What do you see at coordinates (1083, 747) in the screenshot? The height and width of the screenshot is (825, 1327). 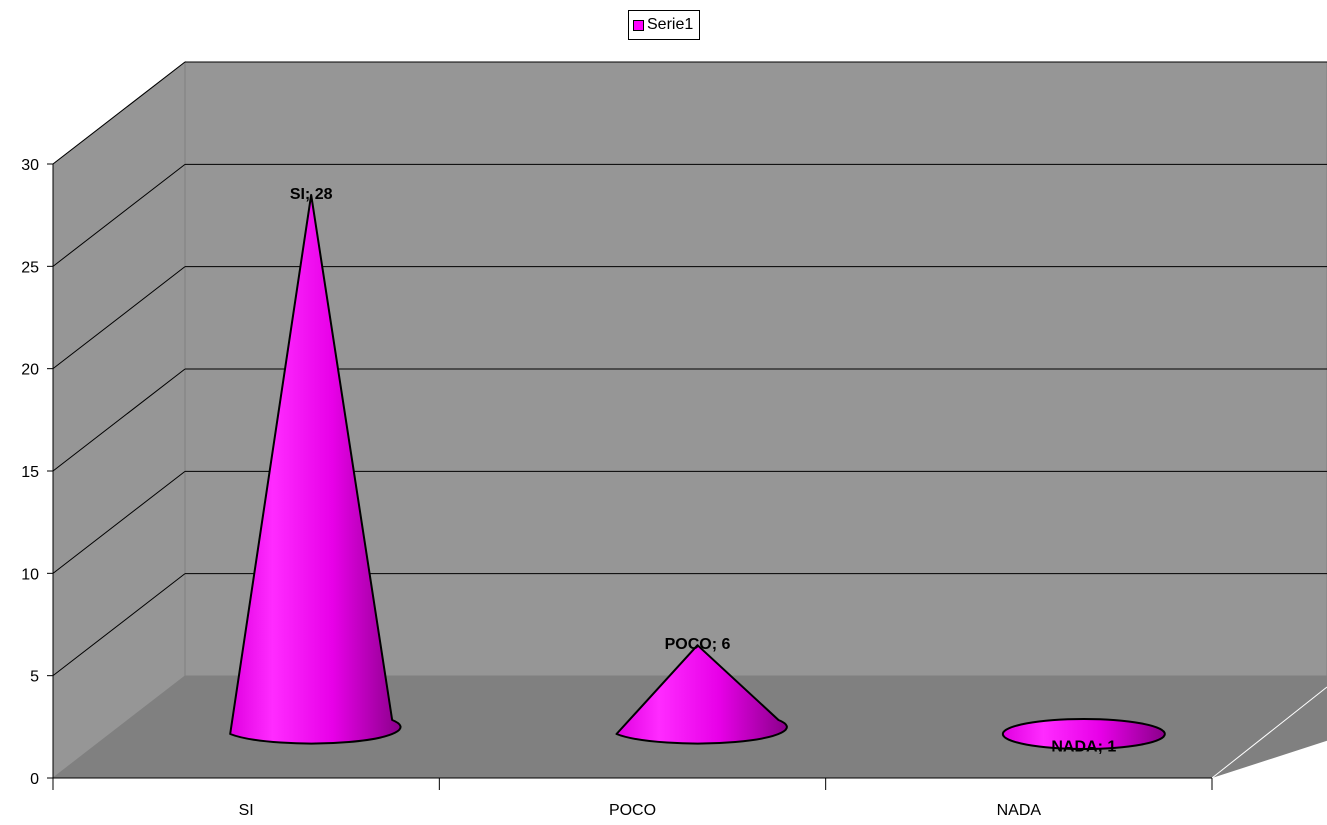 I see `data-label: NADA; 1` at bounding box center [1083, 747].